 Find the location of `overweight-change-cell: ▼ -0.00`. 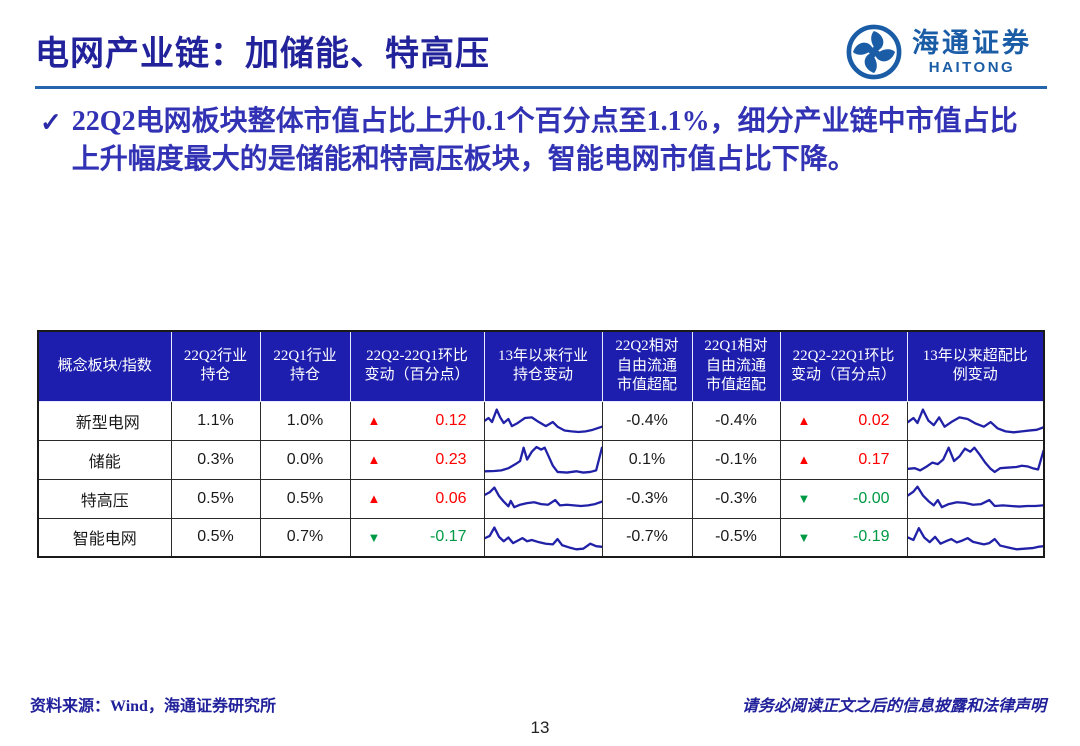

overweight-change-cell: ▼ -0.00 is located at coordinates (843, 498).